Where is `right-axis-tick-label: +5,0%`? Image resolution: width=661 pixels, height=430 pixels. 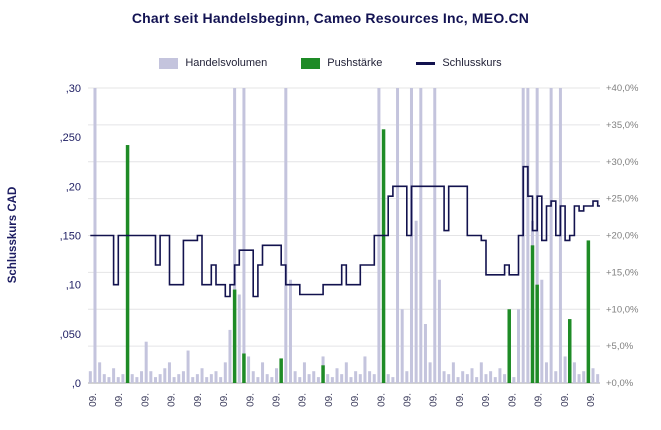 right-axis-tick-label: +5,0% is located at coordinates (620, 346).